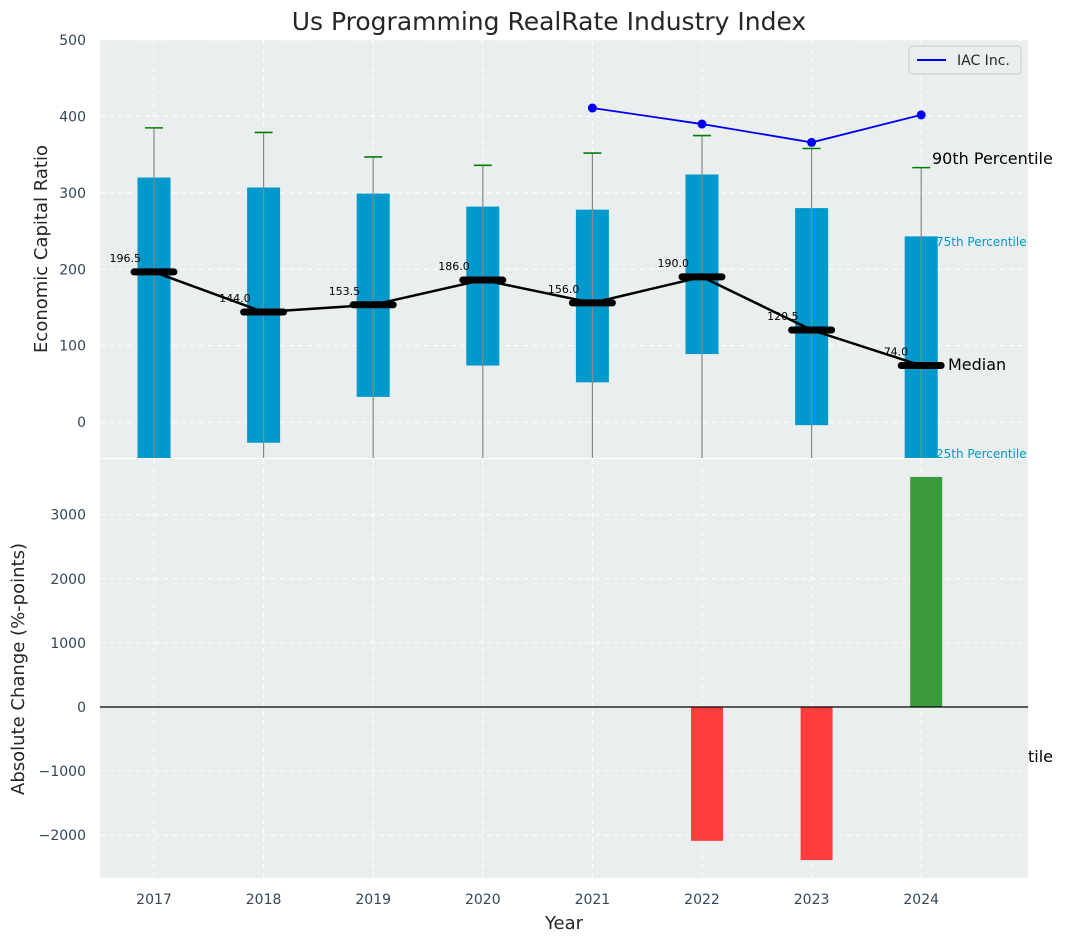 Image resolution: width=1067 pixels, height=942 pixels. What do you see at coordinates (72, 270) in the screenshot?
I see `top-y-tick-2: 200` at bounding box center [72, 270].